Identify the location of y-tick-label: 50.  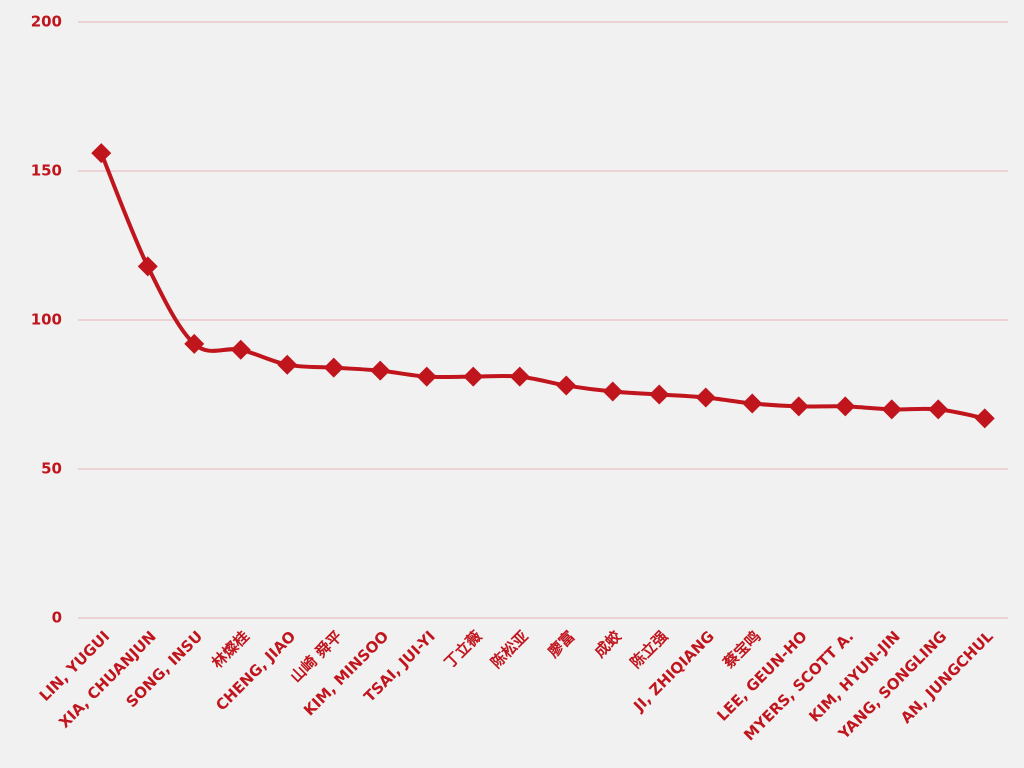
(51, 469).